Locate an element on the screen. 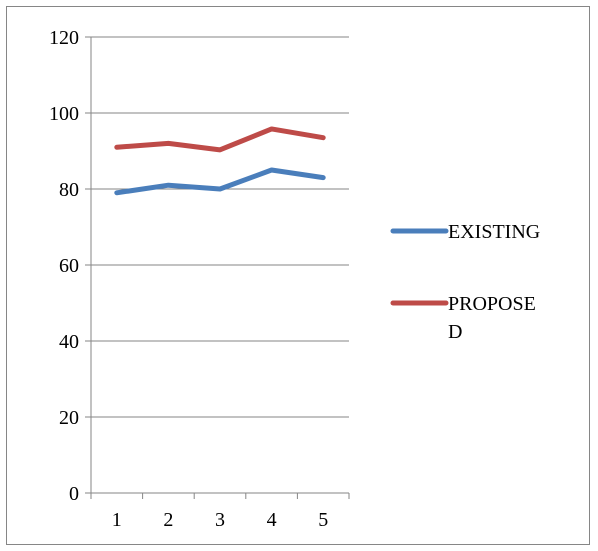 This screenshot has width=598, height=551. y-tick-label: 80 is located at coordinates (69, 190).